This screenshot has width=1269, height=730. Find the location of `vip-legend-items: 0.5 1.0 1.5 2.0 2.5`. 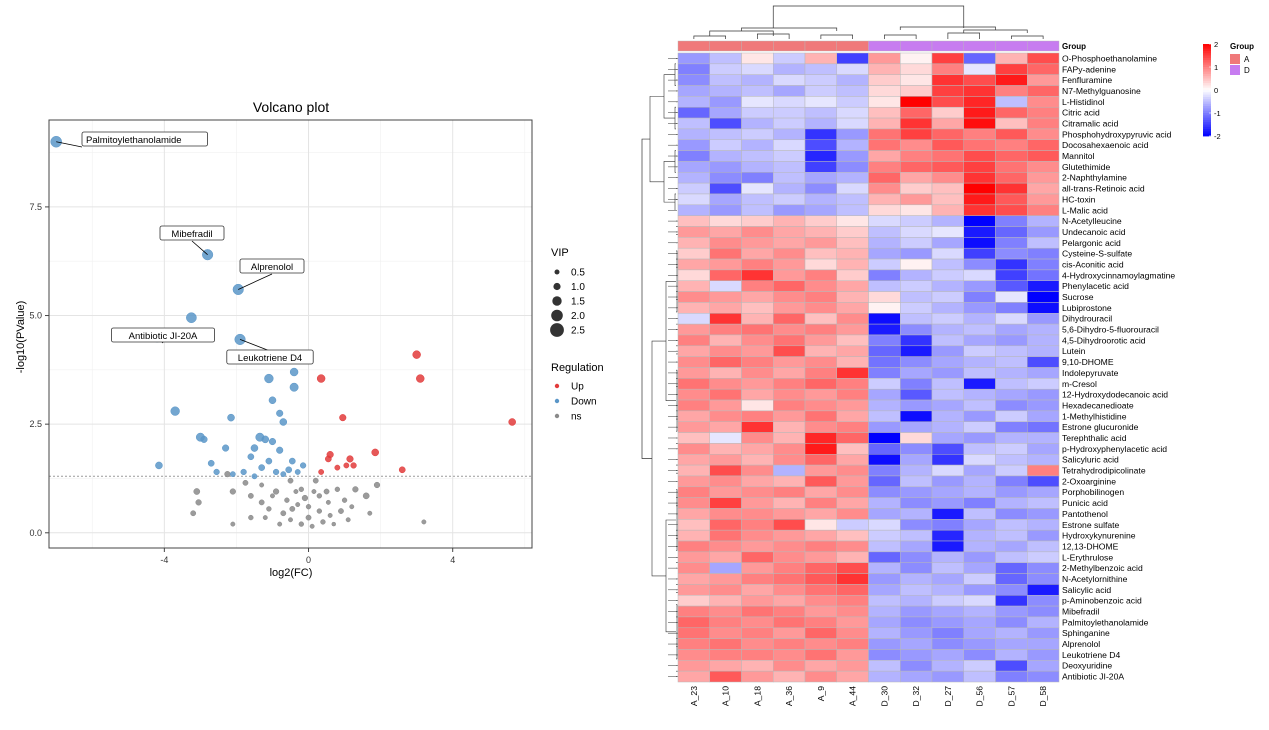

vip-legend-items: 0.5 1.0 1.5 2.0 2.5 is located at coordinates (567, 302).